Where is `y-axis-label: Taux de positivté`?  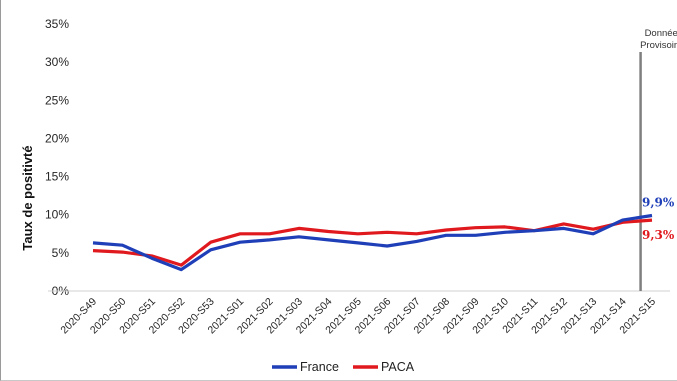 y-axis-label: Taux de positivté is located at coordinates (27, 197).